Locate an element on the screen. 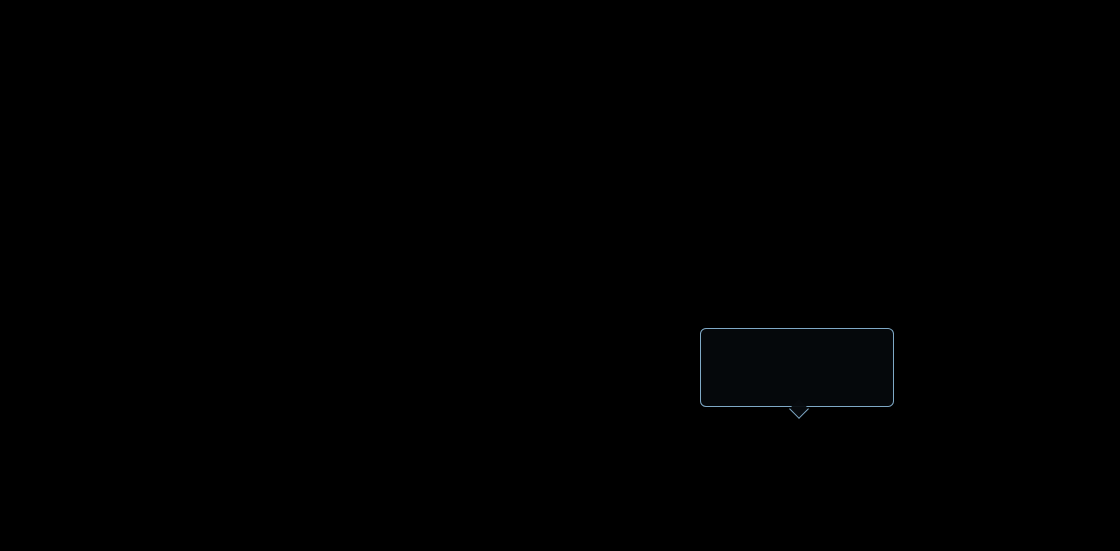 The height and width of the screenshot is (551, 1120). tooltip is located at coordinates (797, 373).